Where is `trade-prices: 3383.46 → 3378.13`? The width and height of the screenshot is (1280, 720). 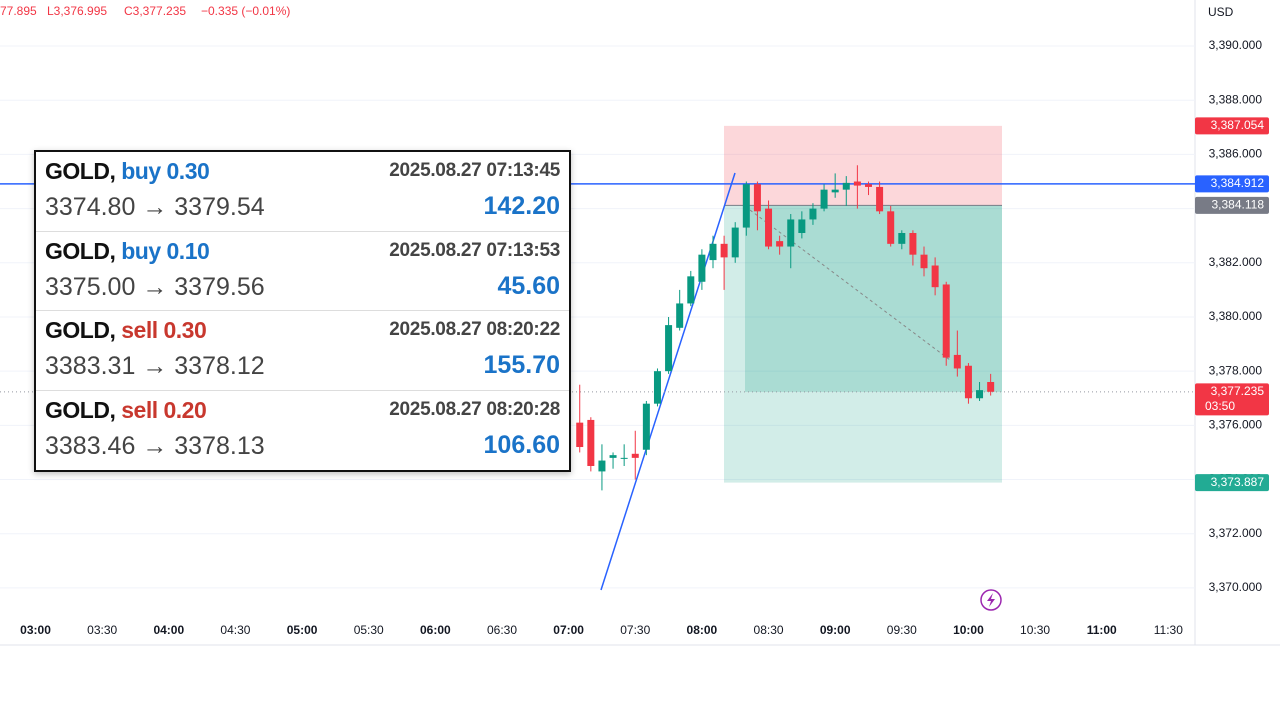
trade-prices: 3383.46 → 3378.13 is located at coordinates (155, 445).